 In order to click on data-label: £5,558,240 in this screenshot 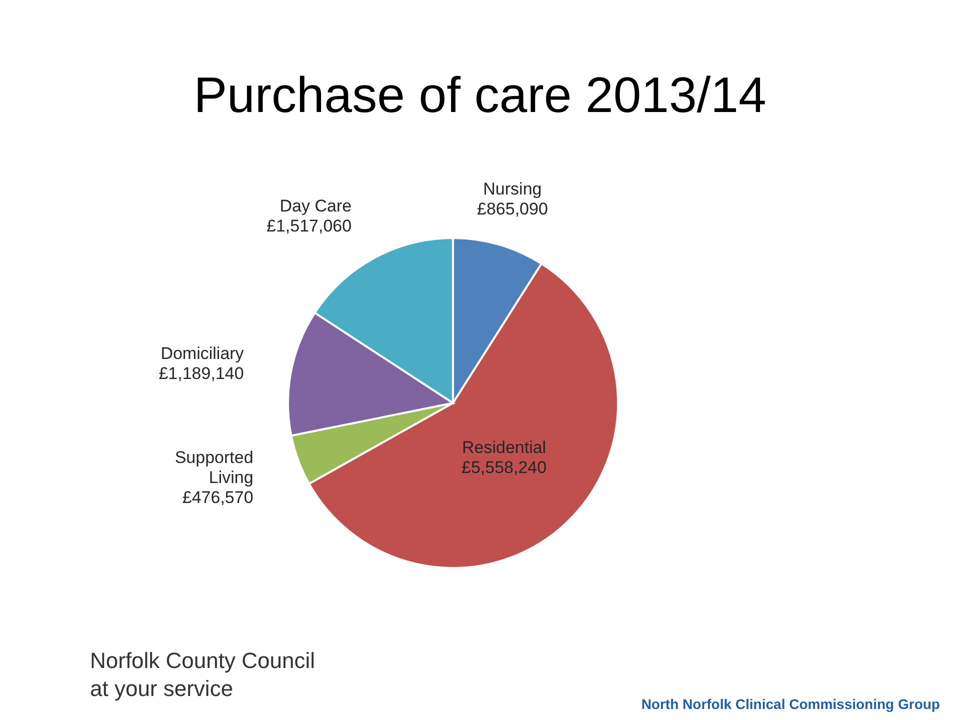, I will do `click(504, 466)`.